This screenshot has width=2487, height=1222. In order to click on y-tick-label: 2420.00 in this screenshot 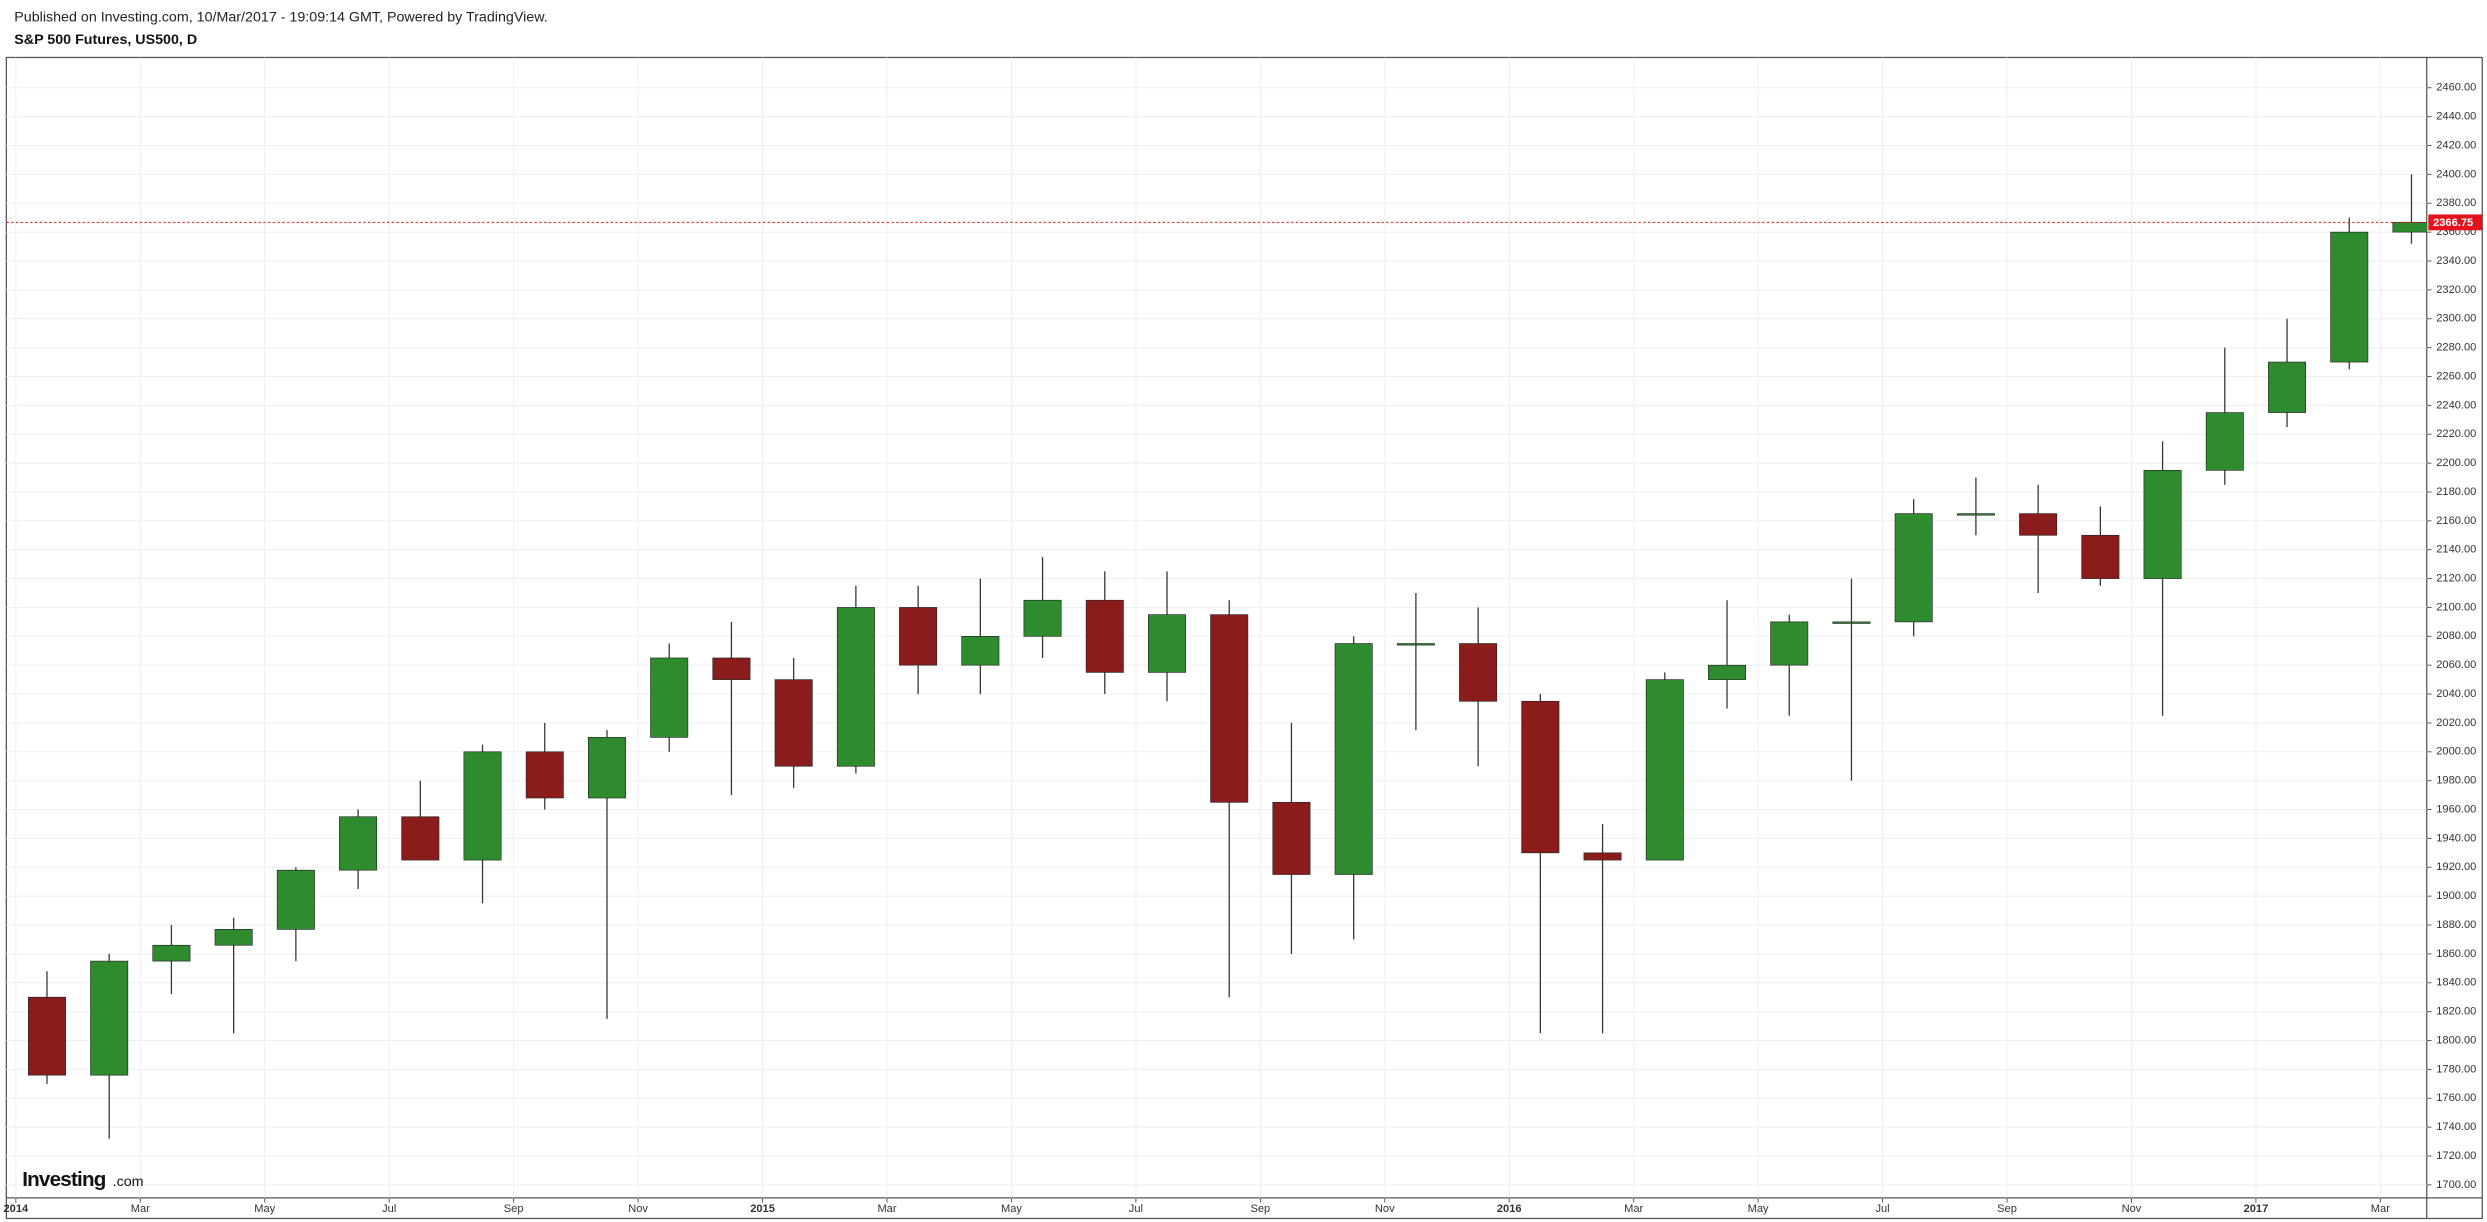, I will do `click(2456, 145)`.